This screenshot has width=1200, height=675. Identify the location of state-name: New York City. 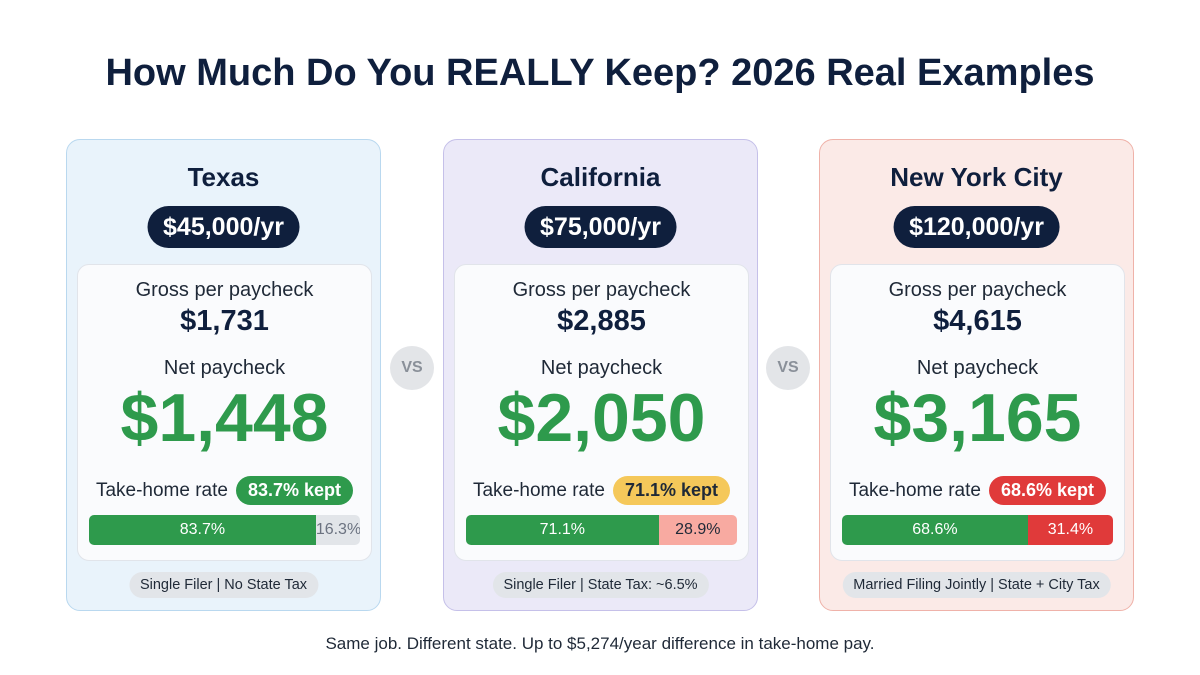
(976, 177).